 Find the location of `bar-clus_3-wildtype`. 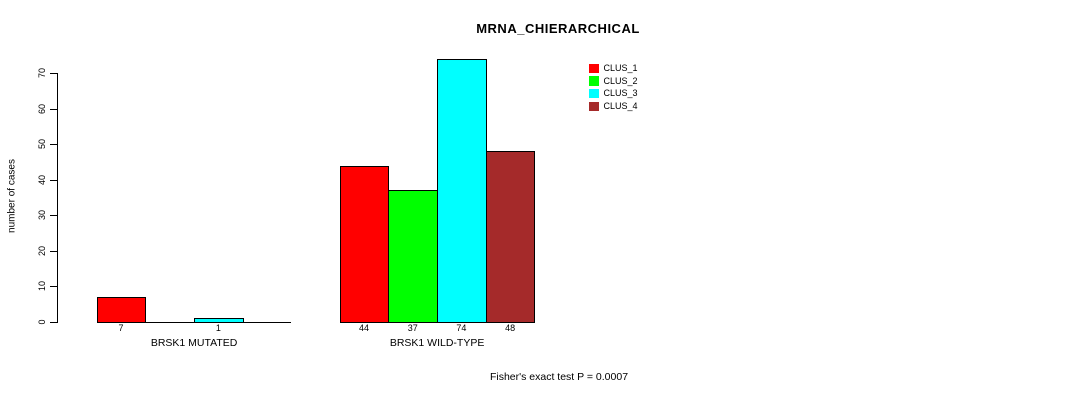

bar-clus_3-wildtype is located at coordinates (462, 190).